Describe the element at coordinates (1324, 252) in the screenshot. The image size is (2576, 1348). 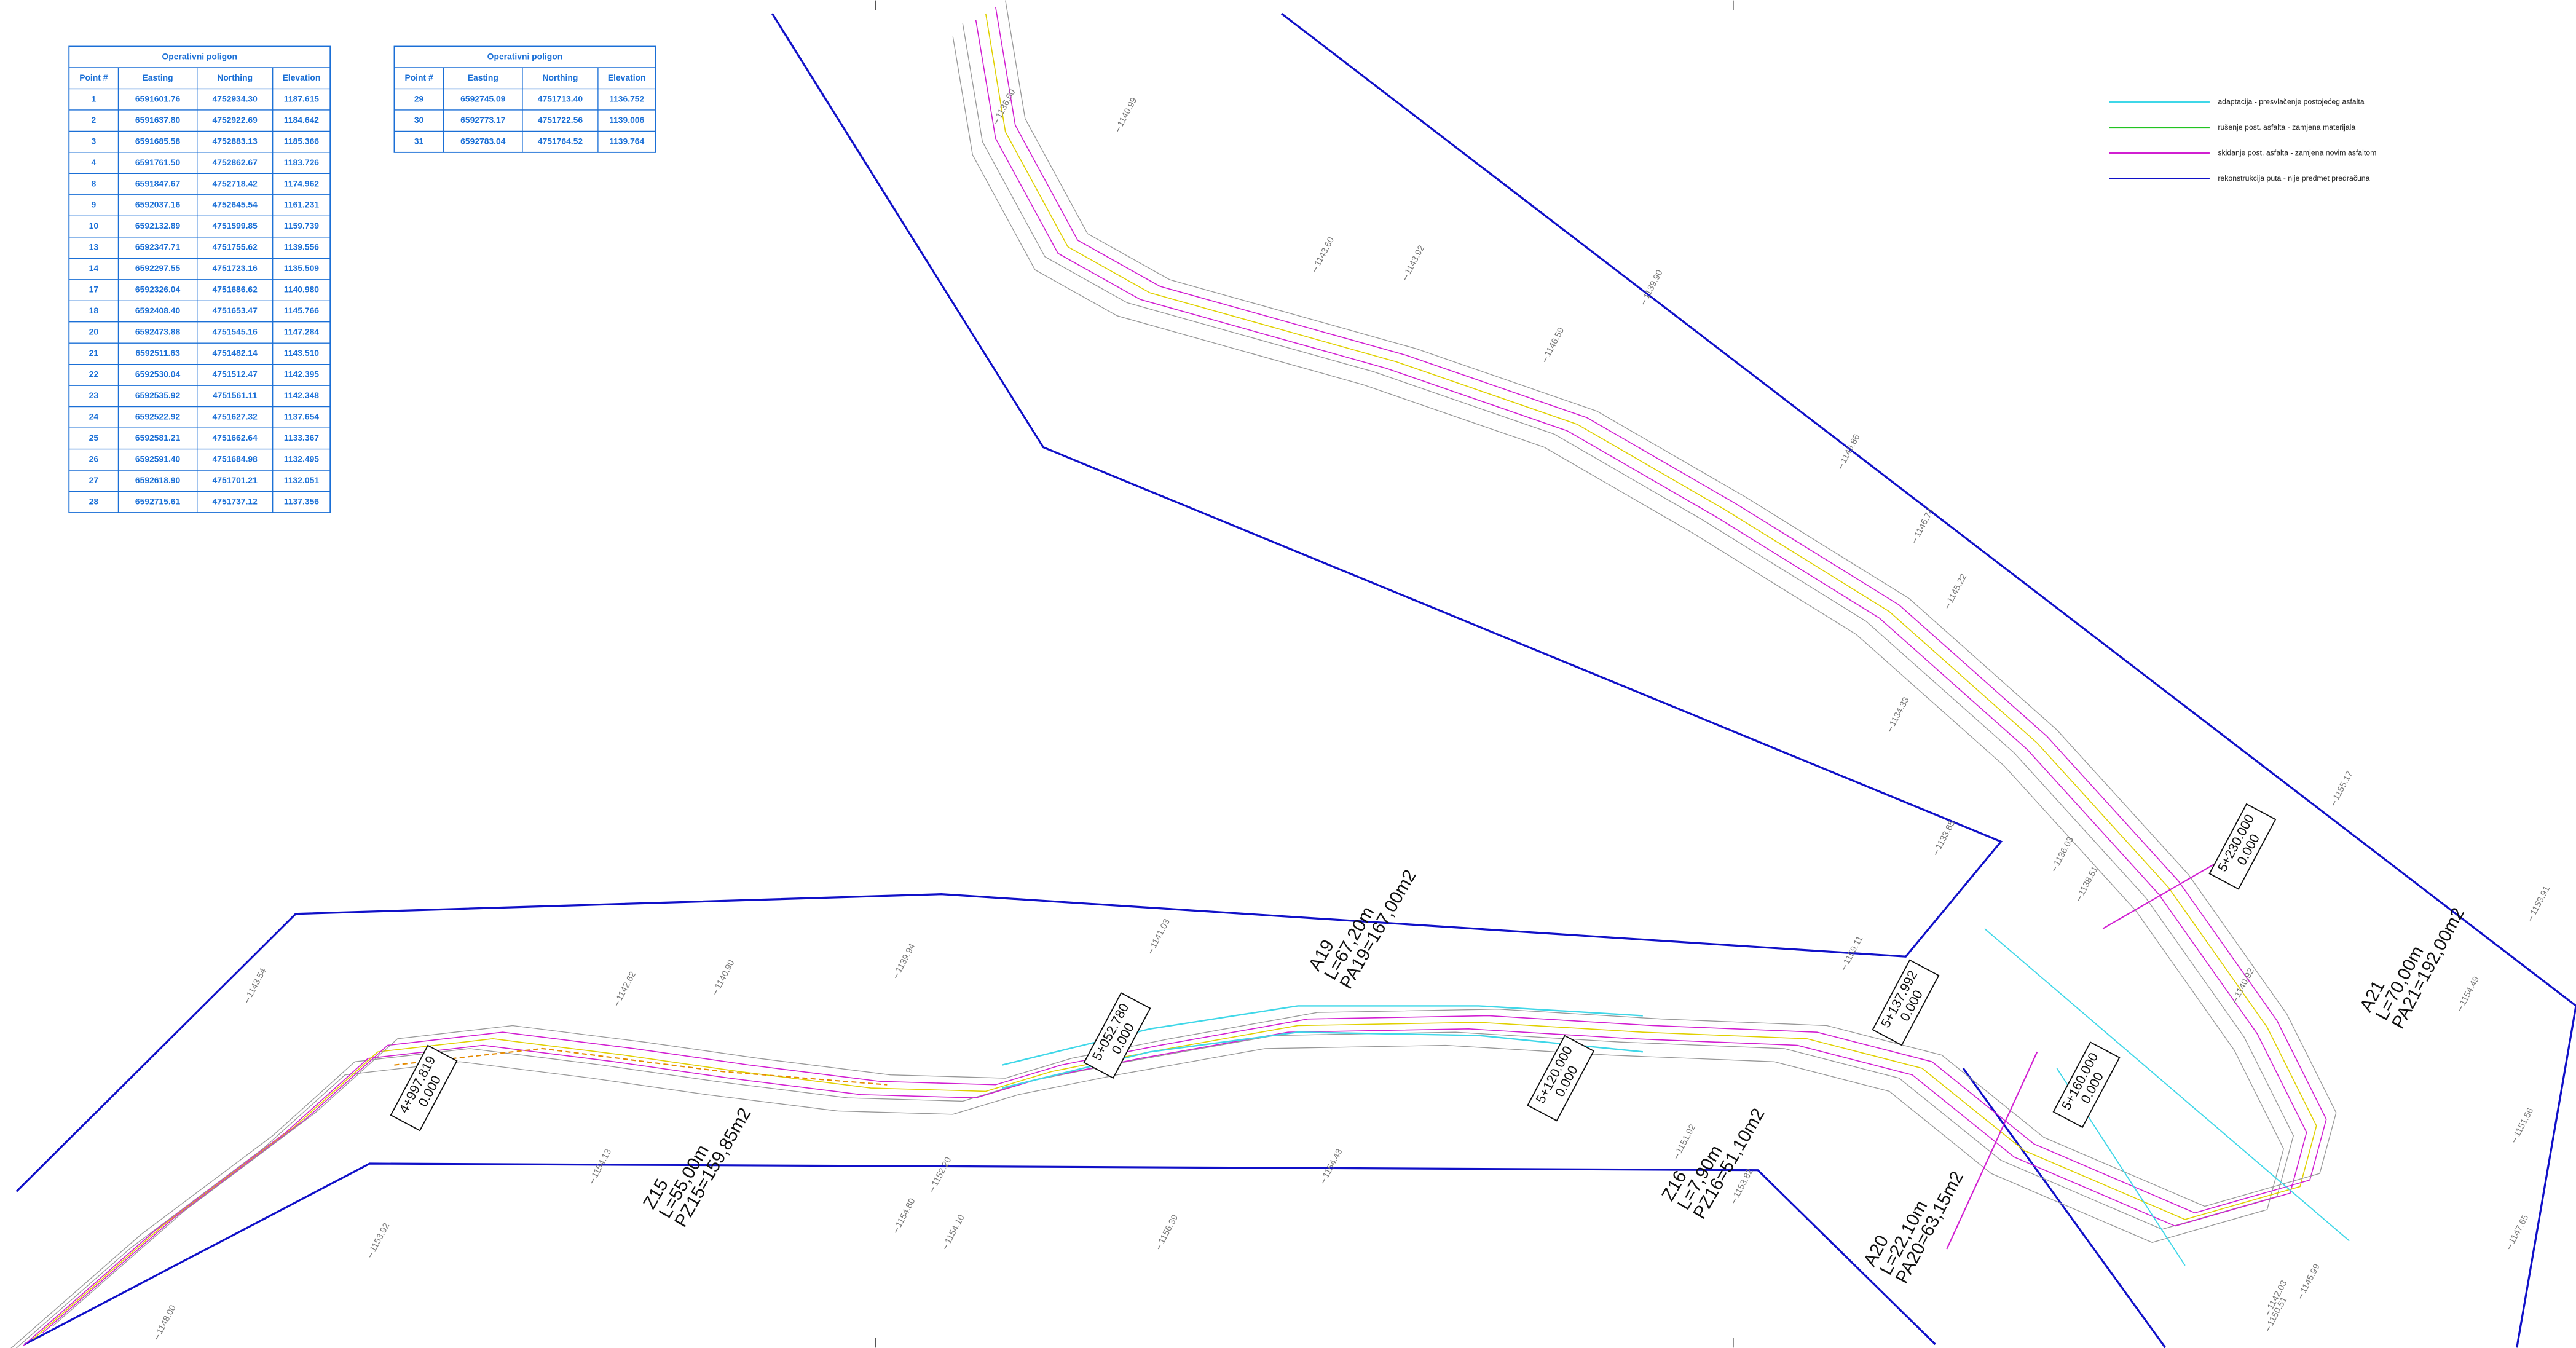
I see `elevation-label: 1143.60` at that location.